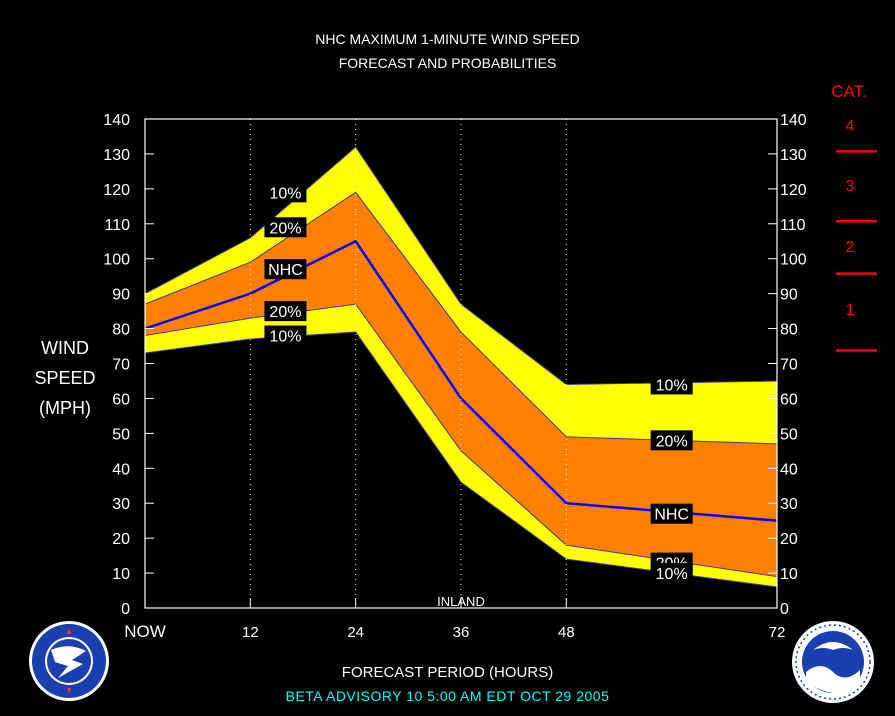 This screenshot has height=716, width=895. What do you see at coordinates (789, 539) in the screenshot?
I see `y-tick-label-right-20: 20` at bounding box center [789, 539].